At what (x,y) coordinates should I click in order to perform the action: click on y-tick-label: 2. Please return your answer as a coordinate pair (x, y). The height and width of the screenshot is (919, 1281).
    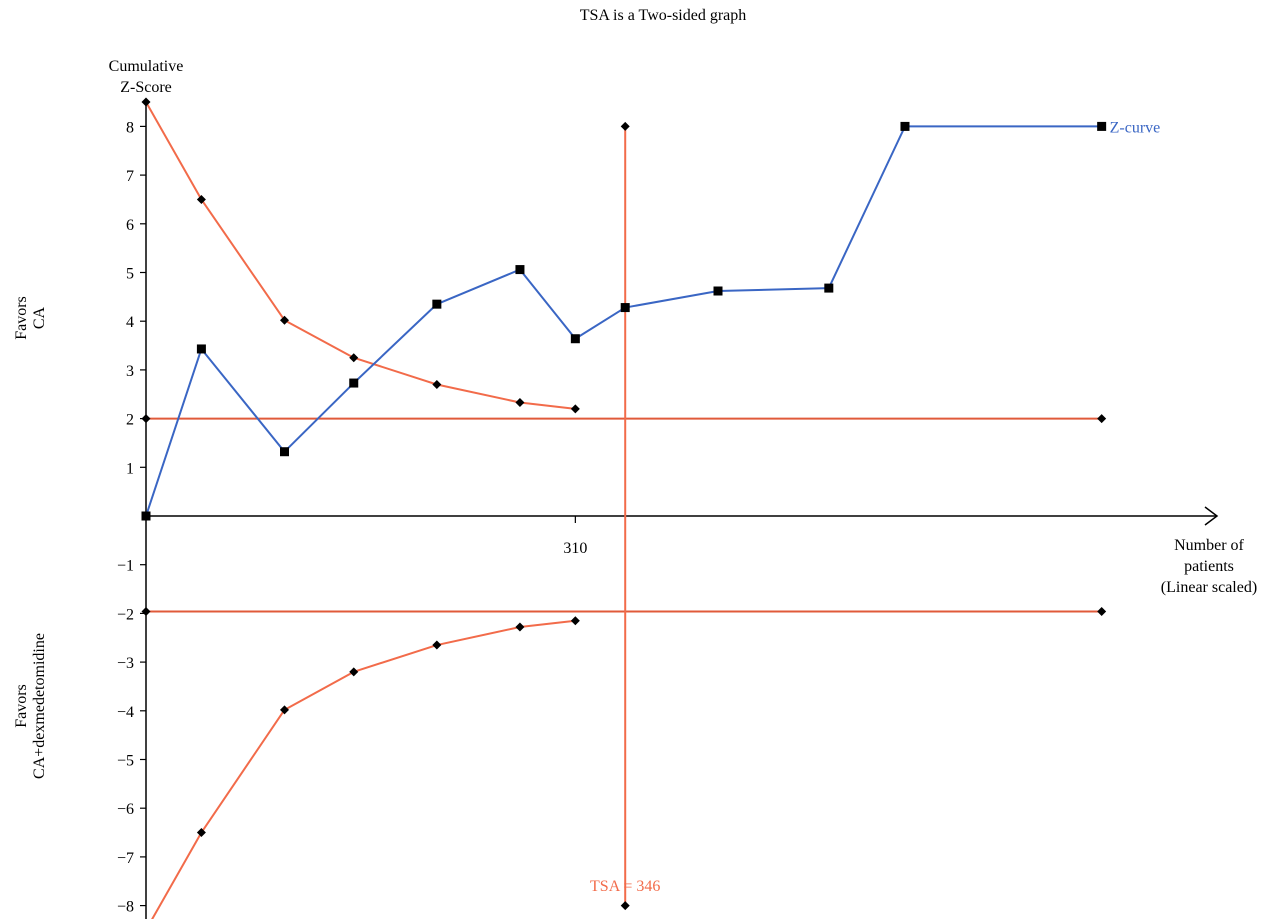
    Looking at the image, I should click on (130, 420).